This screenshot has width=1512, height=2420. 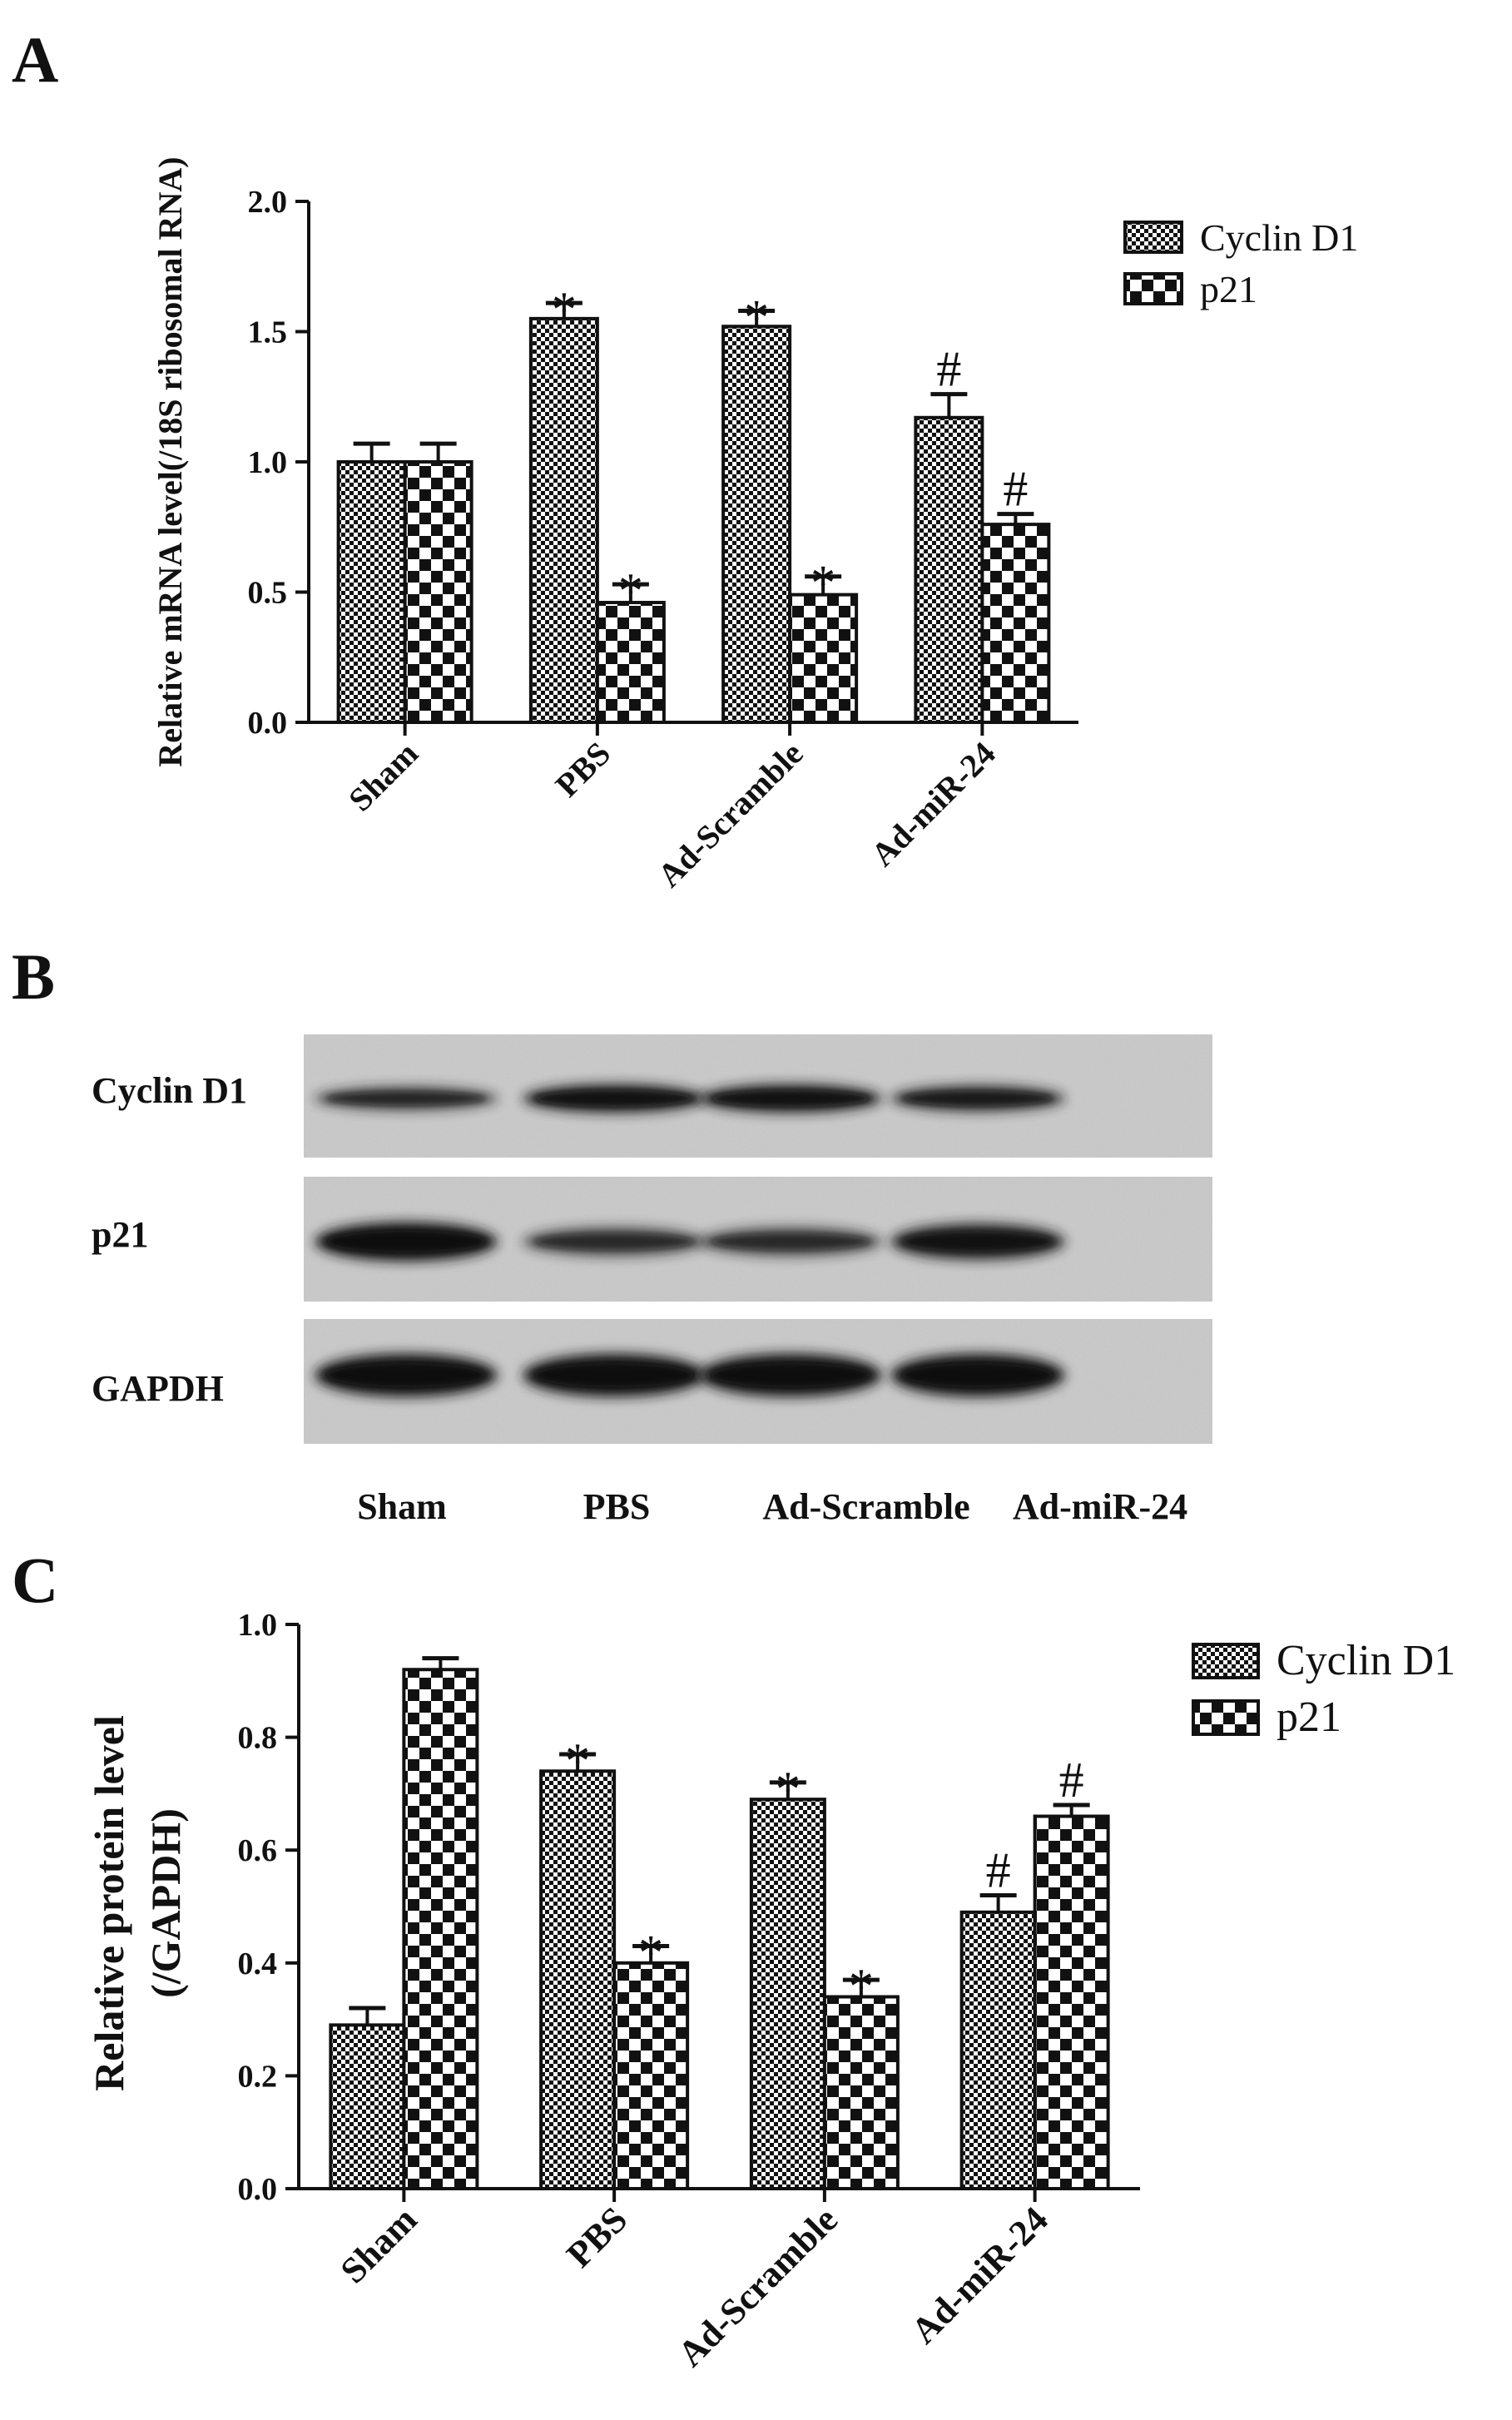 What do you see at coordinates (865, 1506) in the screenshot?
I see `blot-lane-label: Ad-Scramble` at bounding box center [865, 1506].